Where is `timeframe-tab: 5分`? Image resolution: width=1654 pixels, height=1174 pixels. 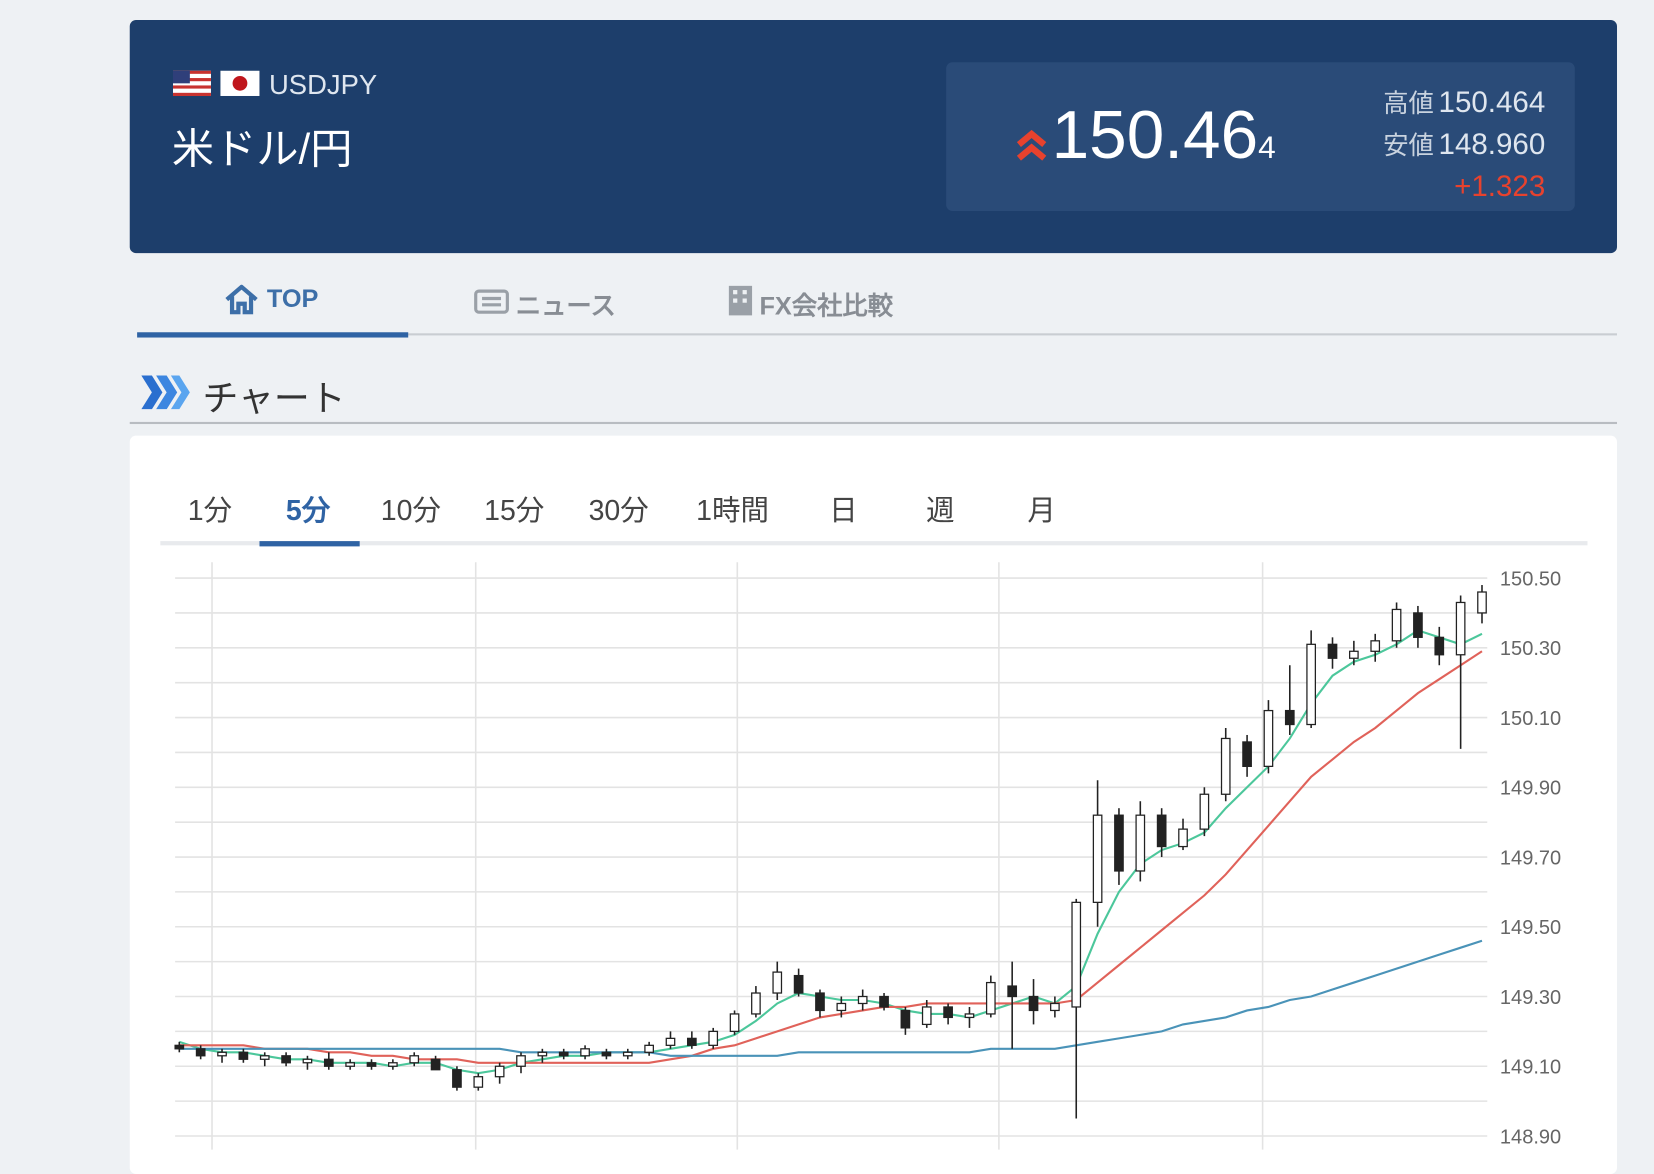
timeframe-tab: 5分 is located at coordinates (308, 510).